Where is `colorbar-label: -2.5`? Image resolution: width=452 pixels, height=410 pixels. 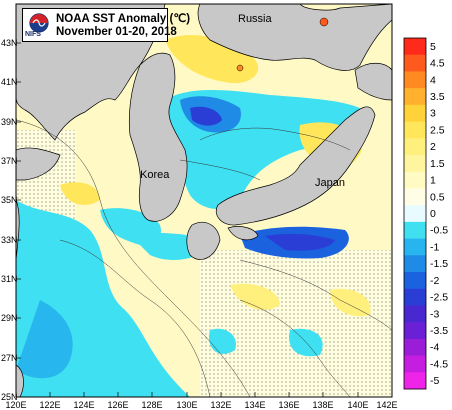 colorbar-label: -2.5 is located at coordinates (439, 298).